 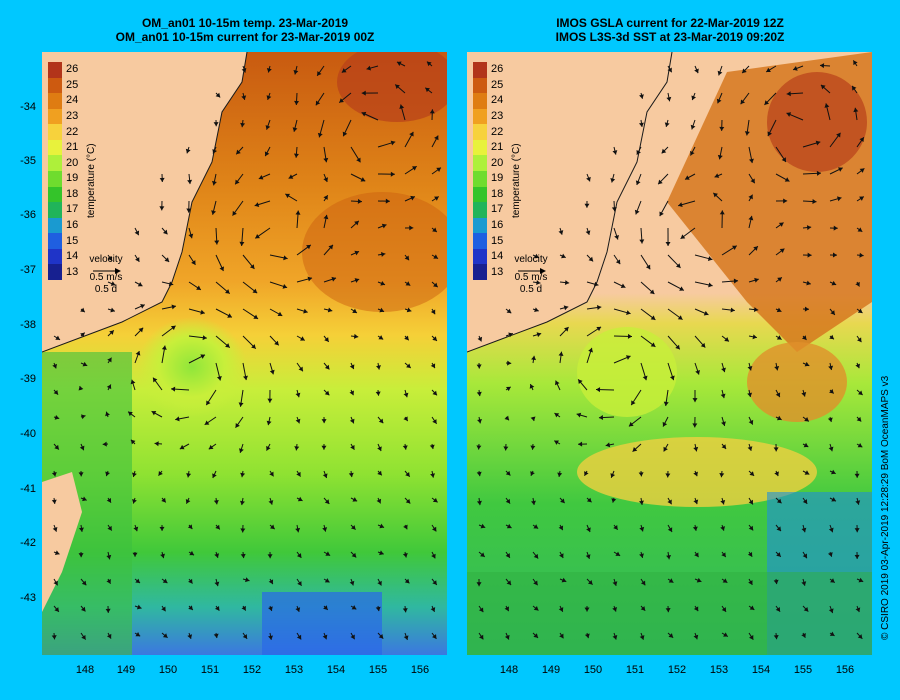 What do you see at coordinates (497, 271) in the screenshot?
I see `colorbar-tick-label: 13` at bounding box center [497, 271].